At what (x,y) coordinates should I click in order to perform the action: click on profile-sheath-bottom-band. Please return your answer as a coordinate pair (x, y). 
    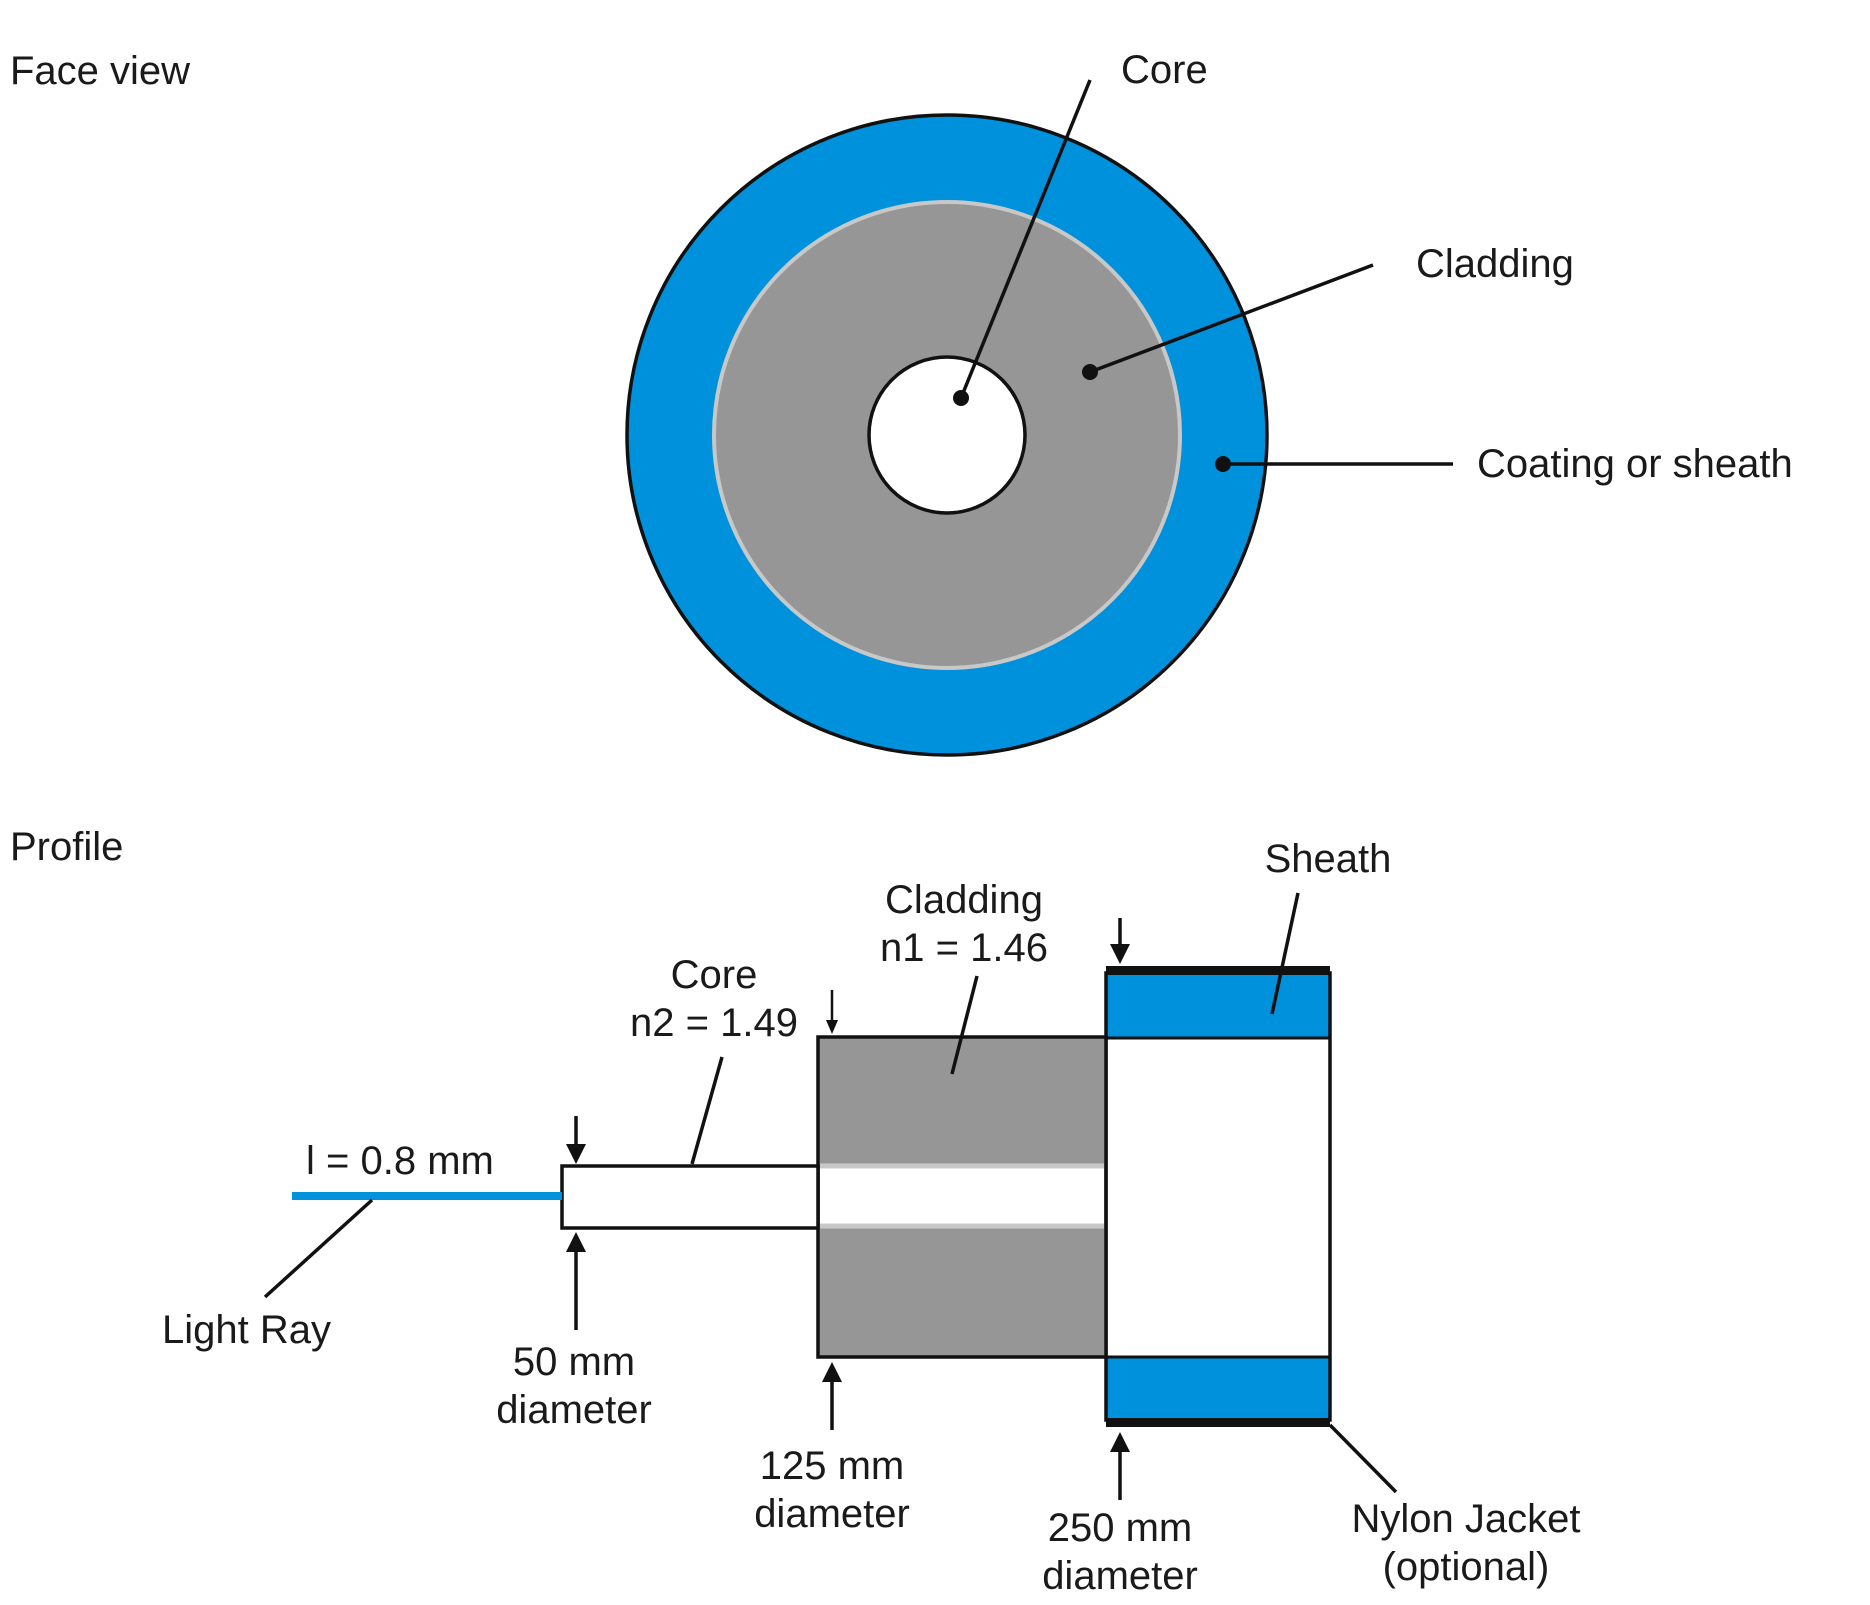
    Looking at the image, I should click on (1218, 1388).